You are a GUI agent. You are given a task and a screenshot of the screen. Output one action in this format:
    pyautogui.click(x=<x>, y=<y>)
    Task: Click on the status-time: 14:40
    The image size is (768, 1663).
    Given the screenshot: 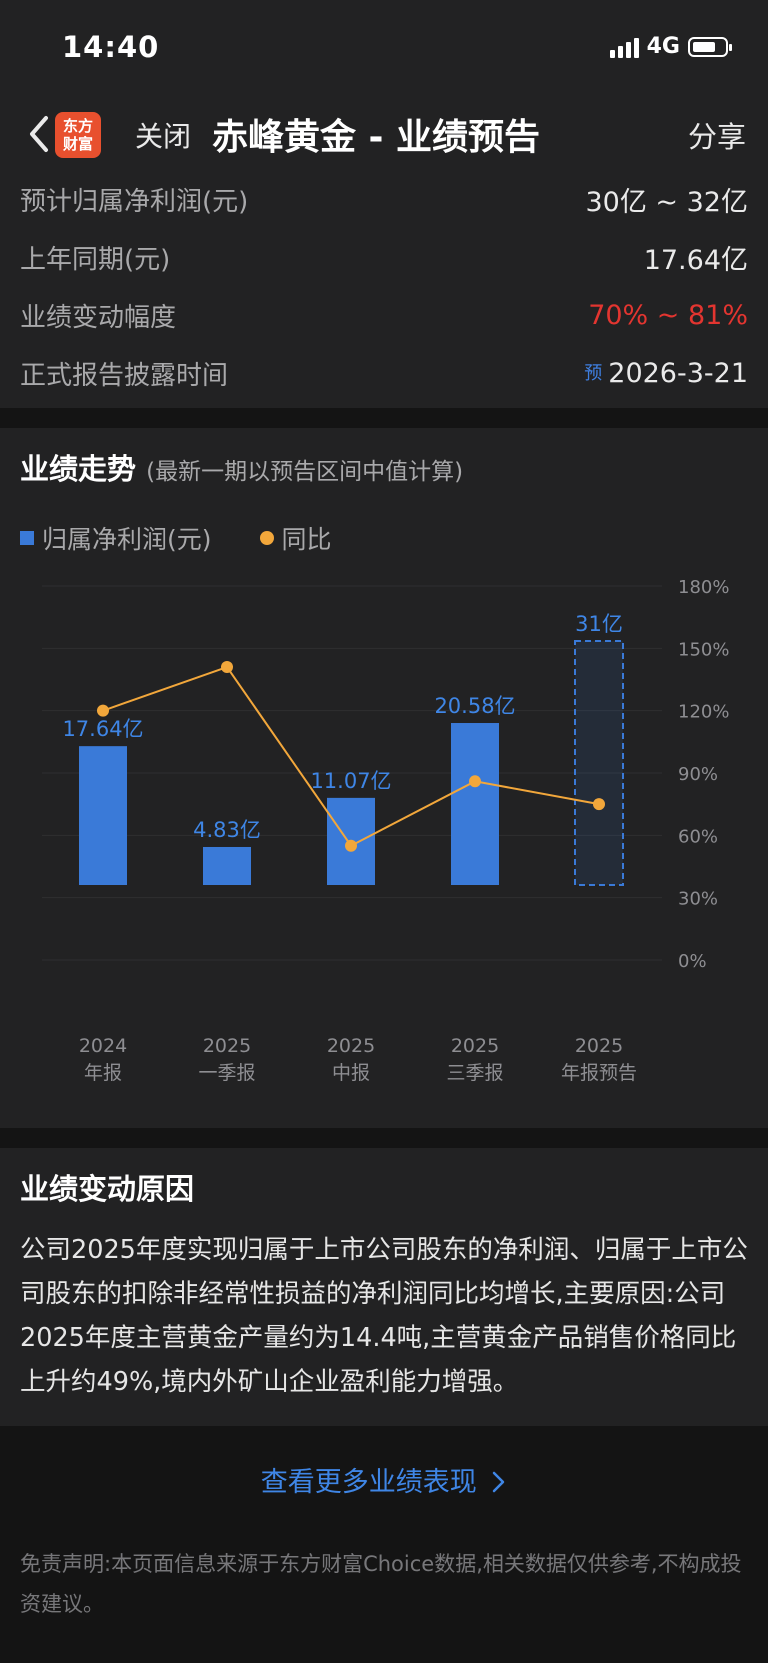 What is the action you would take?
    pyautogui.click(x=111, y=47)
    